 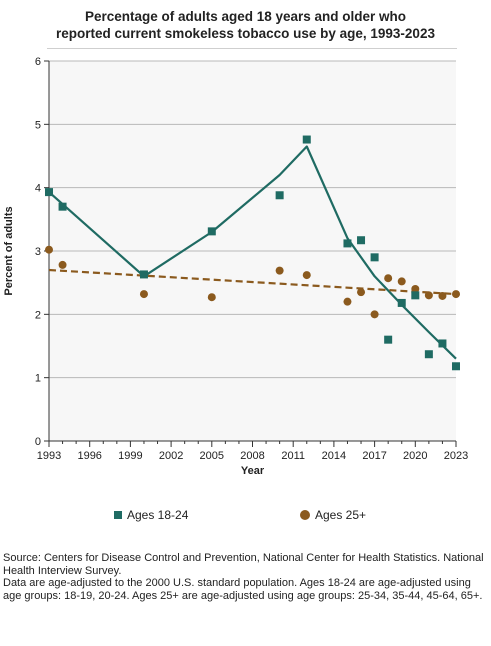 What do you see at coordinates (305, 515) in the screenshot?
I see `legend-circle-marker-icon` at bounding box center [305, 515].